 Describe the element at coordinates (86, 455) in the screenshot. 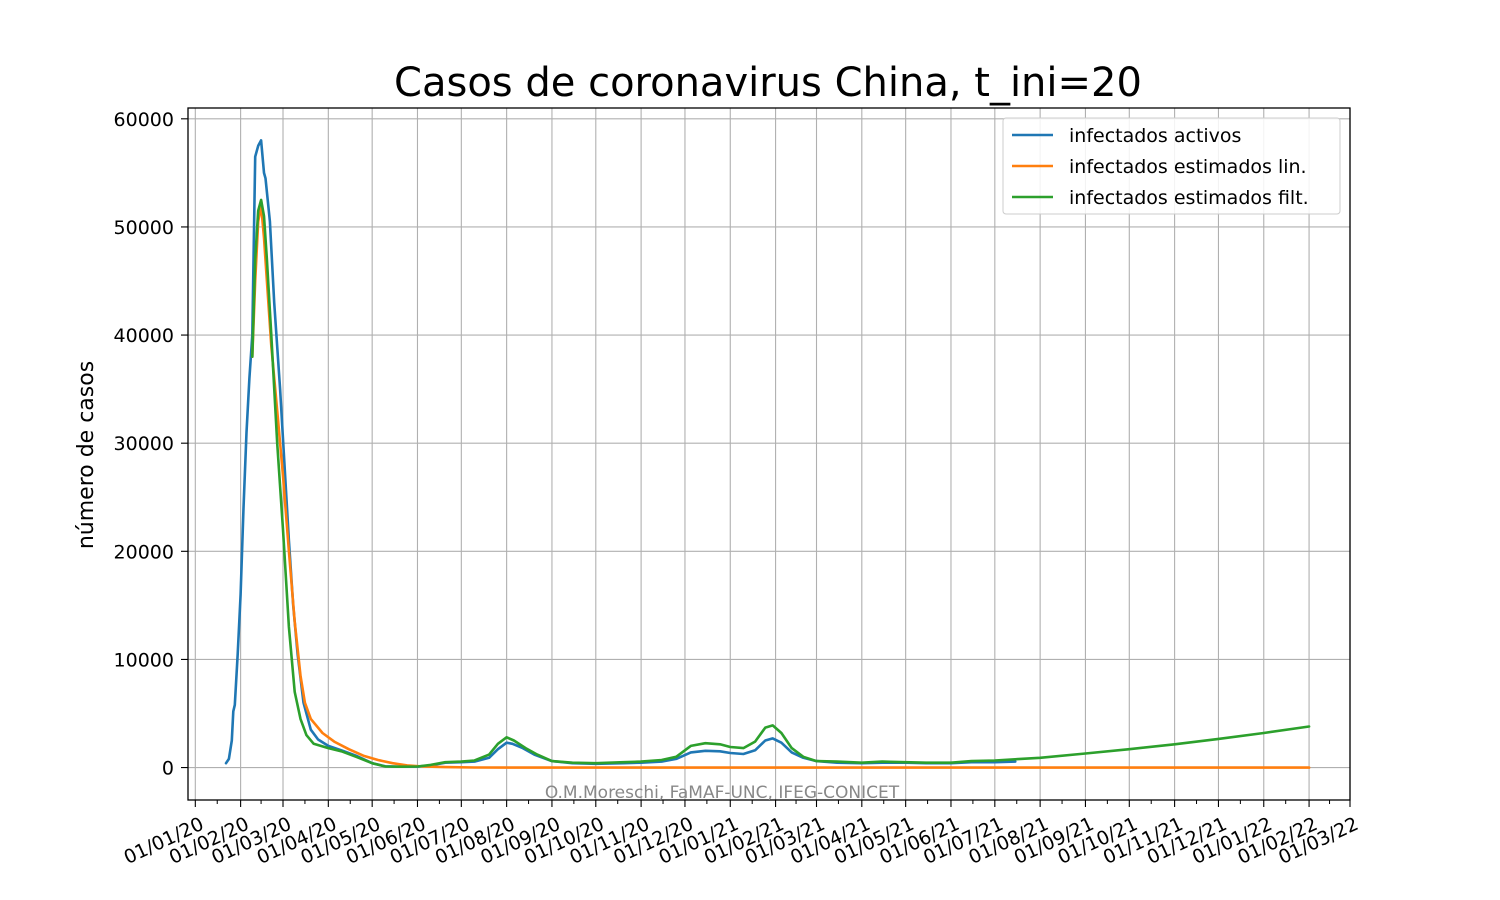

I see `y-axis-label: número de casos` at that location.